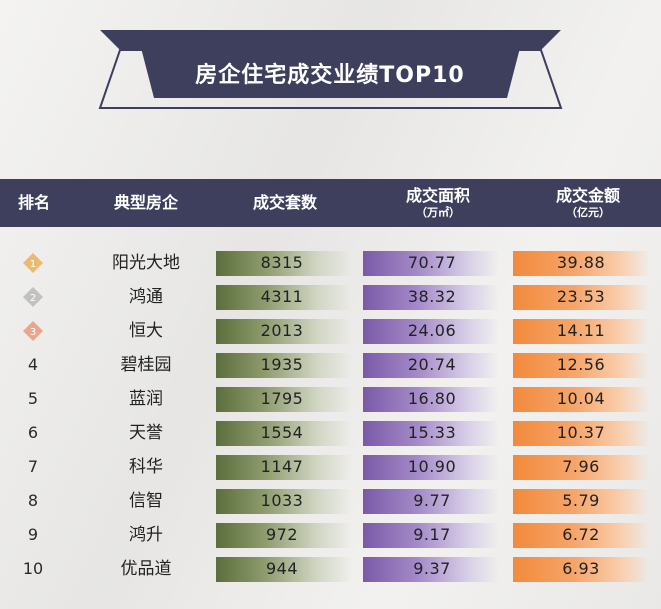  I want to click on amount-value: 5.79, so click(581, 500).